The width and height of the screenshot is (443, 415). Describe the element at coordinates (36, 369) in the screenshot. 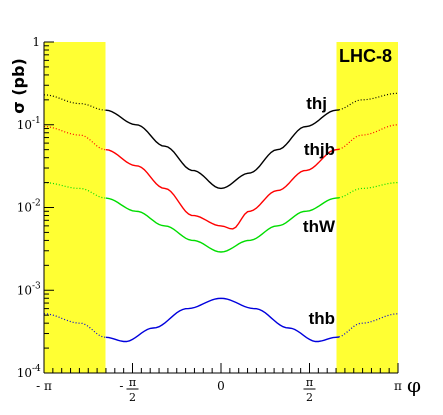

I see `y-tick-label-exponent: -4` at that location.